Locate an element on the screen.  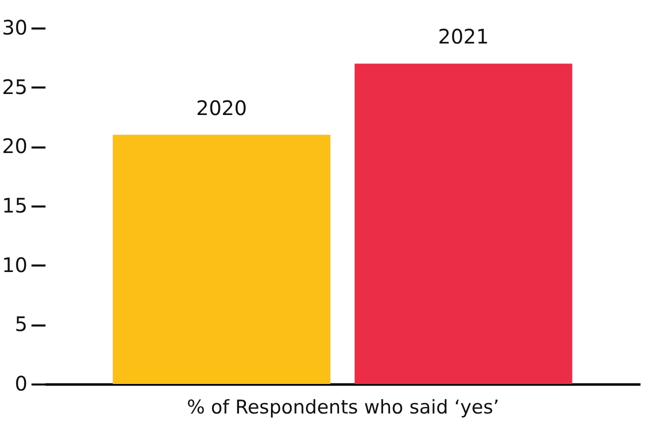
x-tick-label: 2020 is located at coordinates (222, 108).